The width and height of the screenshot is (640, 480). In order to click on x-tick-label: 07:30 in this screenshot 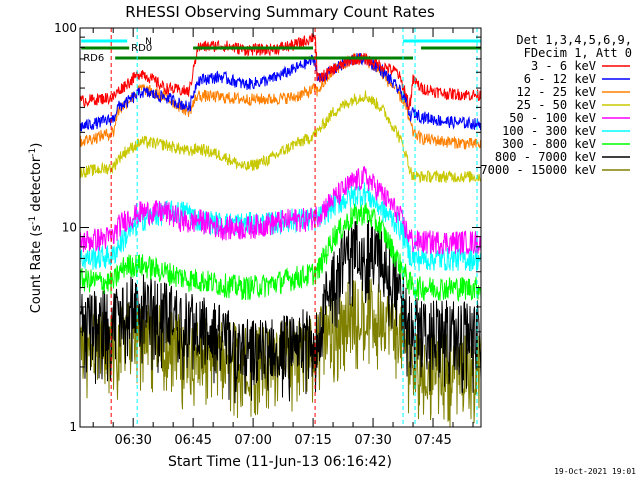, I will do `click(372, 440)`.